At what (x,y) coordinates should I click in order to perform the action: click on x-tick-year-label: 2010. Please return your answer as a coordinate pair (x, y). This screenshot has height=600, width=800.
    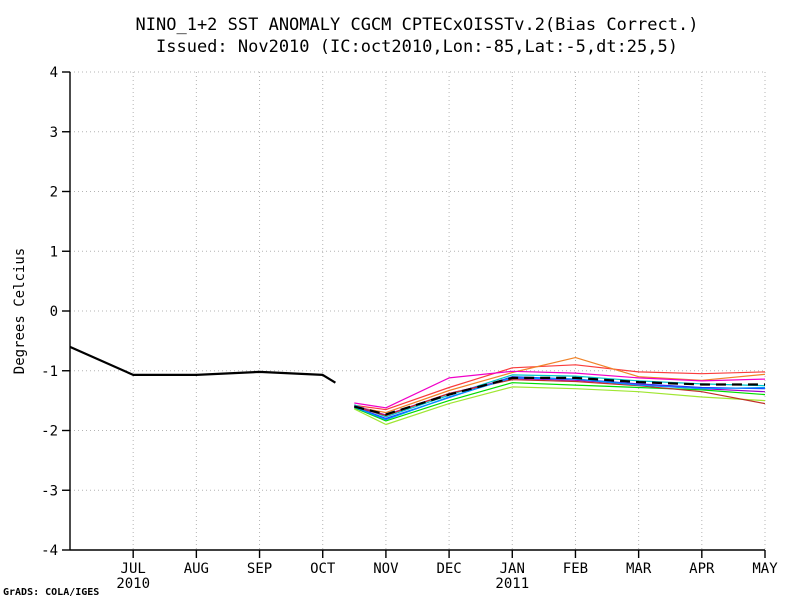
    Looking at the image, I should click on (133, 584).